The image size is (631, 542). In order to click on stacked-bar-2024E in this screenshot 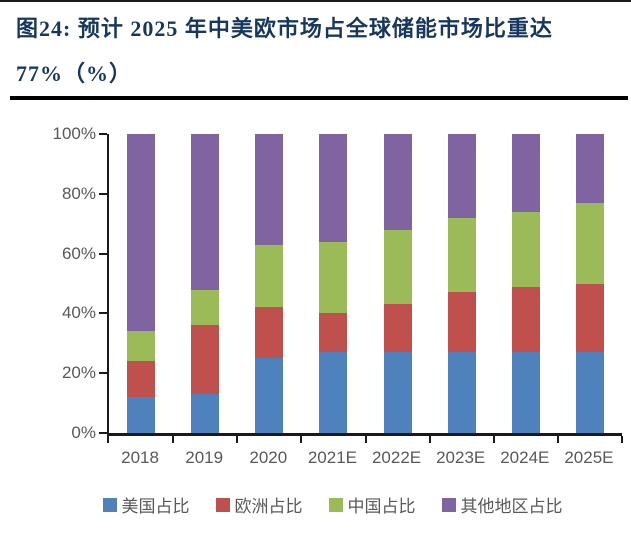, I will do `click(525, 283)`.